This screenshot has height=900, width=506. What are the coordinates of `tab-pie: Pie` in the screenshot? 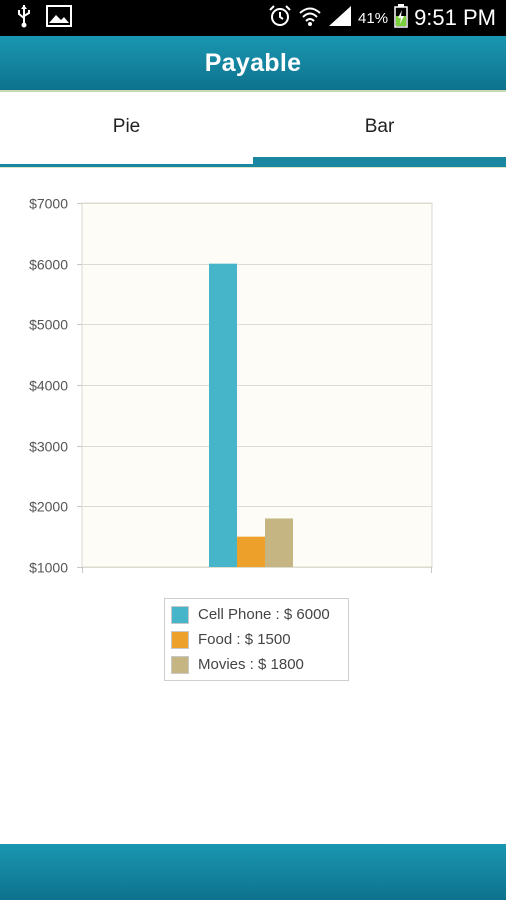 It's located at (126, 131).